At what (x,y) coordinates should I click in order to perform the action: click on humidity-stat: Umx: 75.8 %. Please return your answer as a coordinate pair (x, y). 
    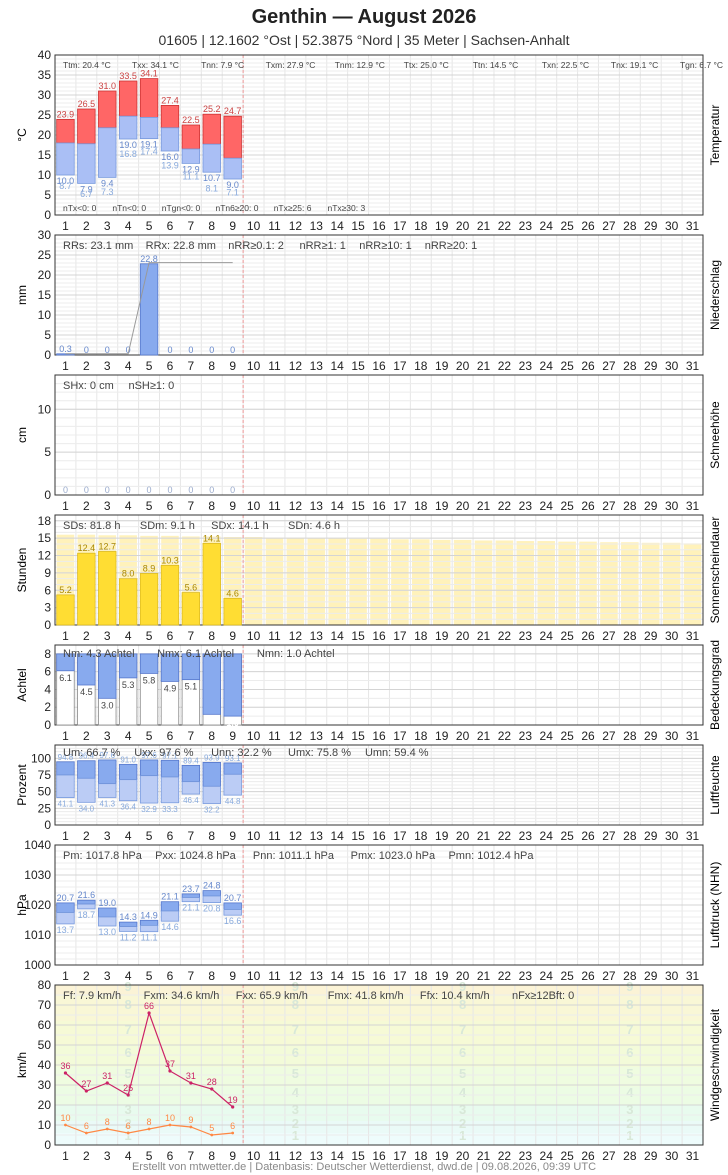
    Looking at the image, I should click on (319, 753).